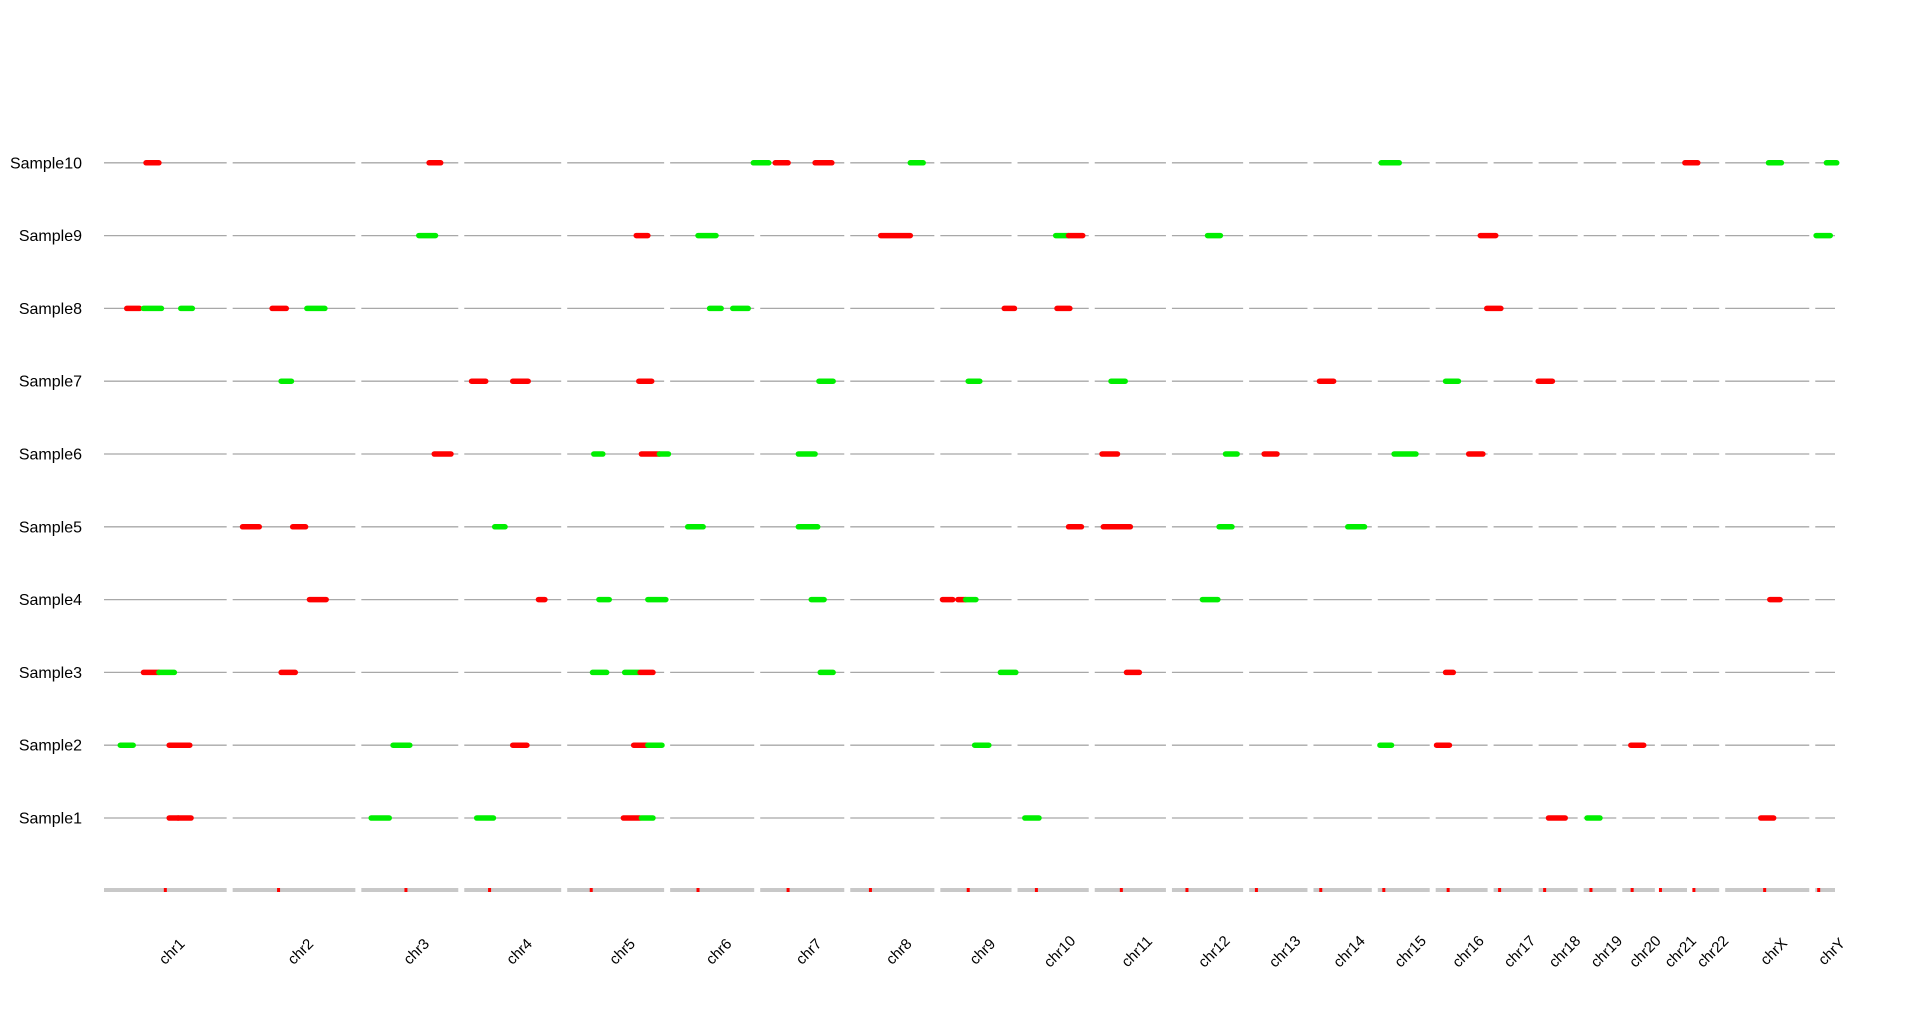  I want to click on chromosome-label: chr11, so click(1137, 952).